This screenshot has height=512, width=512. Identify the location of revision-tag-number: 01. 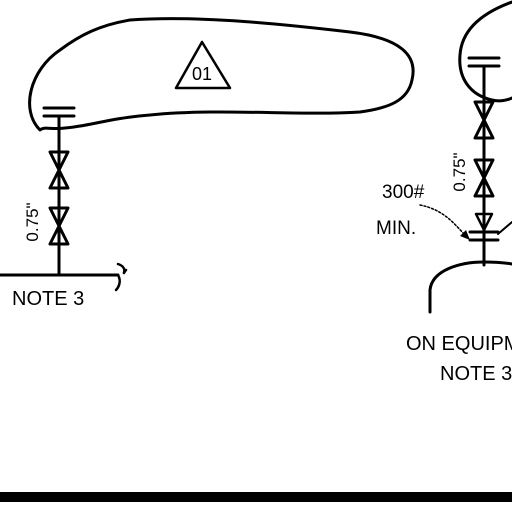
(202, 74).